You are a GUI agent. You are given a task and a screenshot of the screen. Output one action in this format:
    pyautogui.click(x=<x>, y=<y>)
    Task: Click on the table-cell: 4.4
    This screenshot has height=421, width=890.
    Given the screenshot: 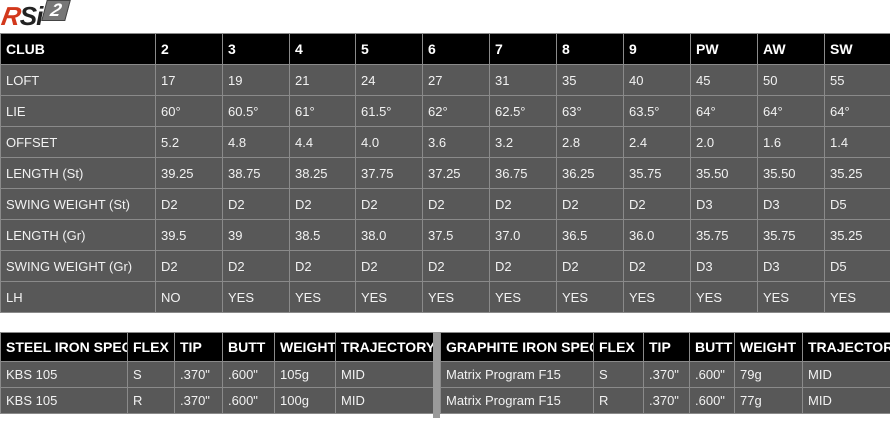 What is the action you would take?
    pyautogui.click(x=322, y=142)
    